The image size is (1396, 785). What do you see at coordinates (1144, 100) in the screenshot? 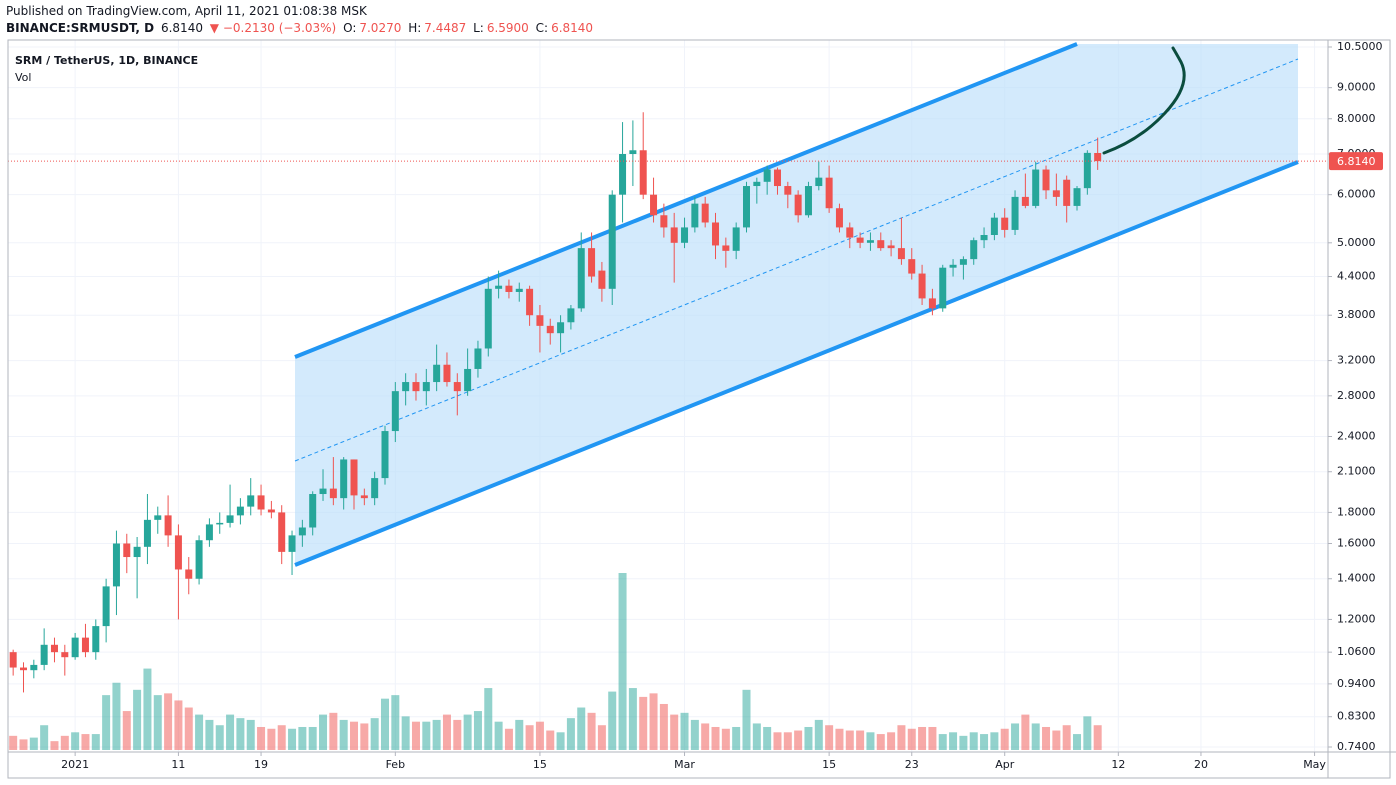
I see `drawn-curve` at bounding box center [1144, 100].